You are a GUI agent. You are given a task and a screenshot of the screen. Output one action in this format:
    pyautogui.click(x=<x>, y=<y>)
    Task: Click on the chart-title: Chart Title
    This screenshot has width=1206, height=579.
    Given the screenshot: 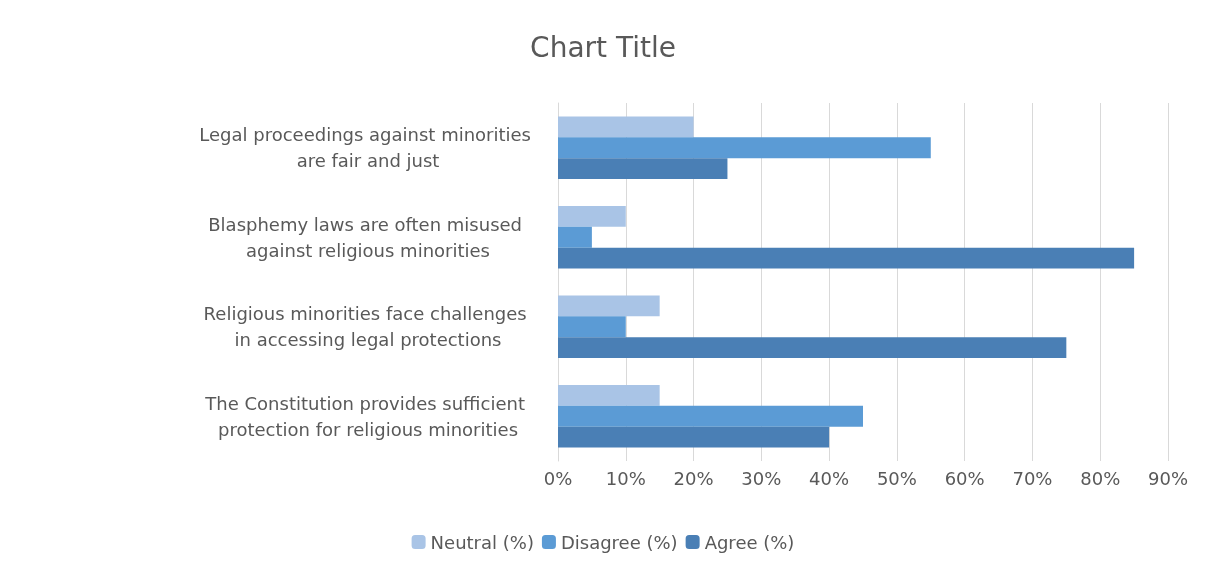 What is the action you would take?
    pyautogui.click(x=603, y=47)
    